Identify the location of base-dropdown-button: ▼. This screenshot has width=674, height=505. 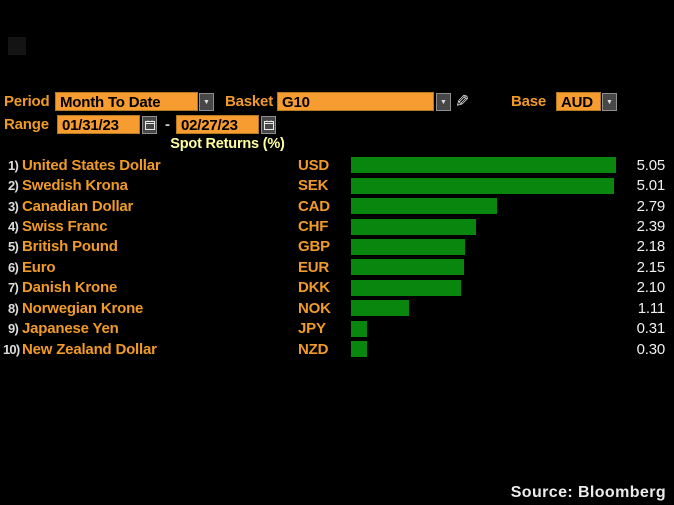
(609, 102).